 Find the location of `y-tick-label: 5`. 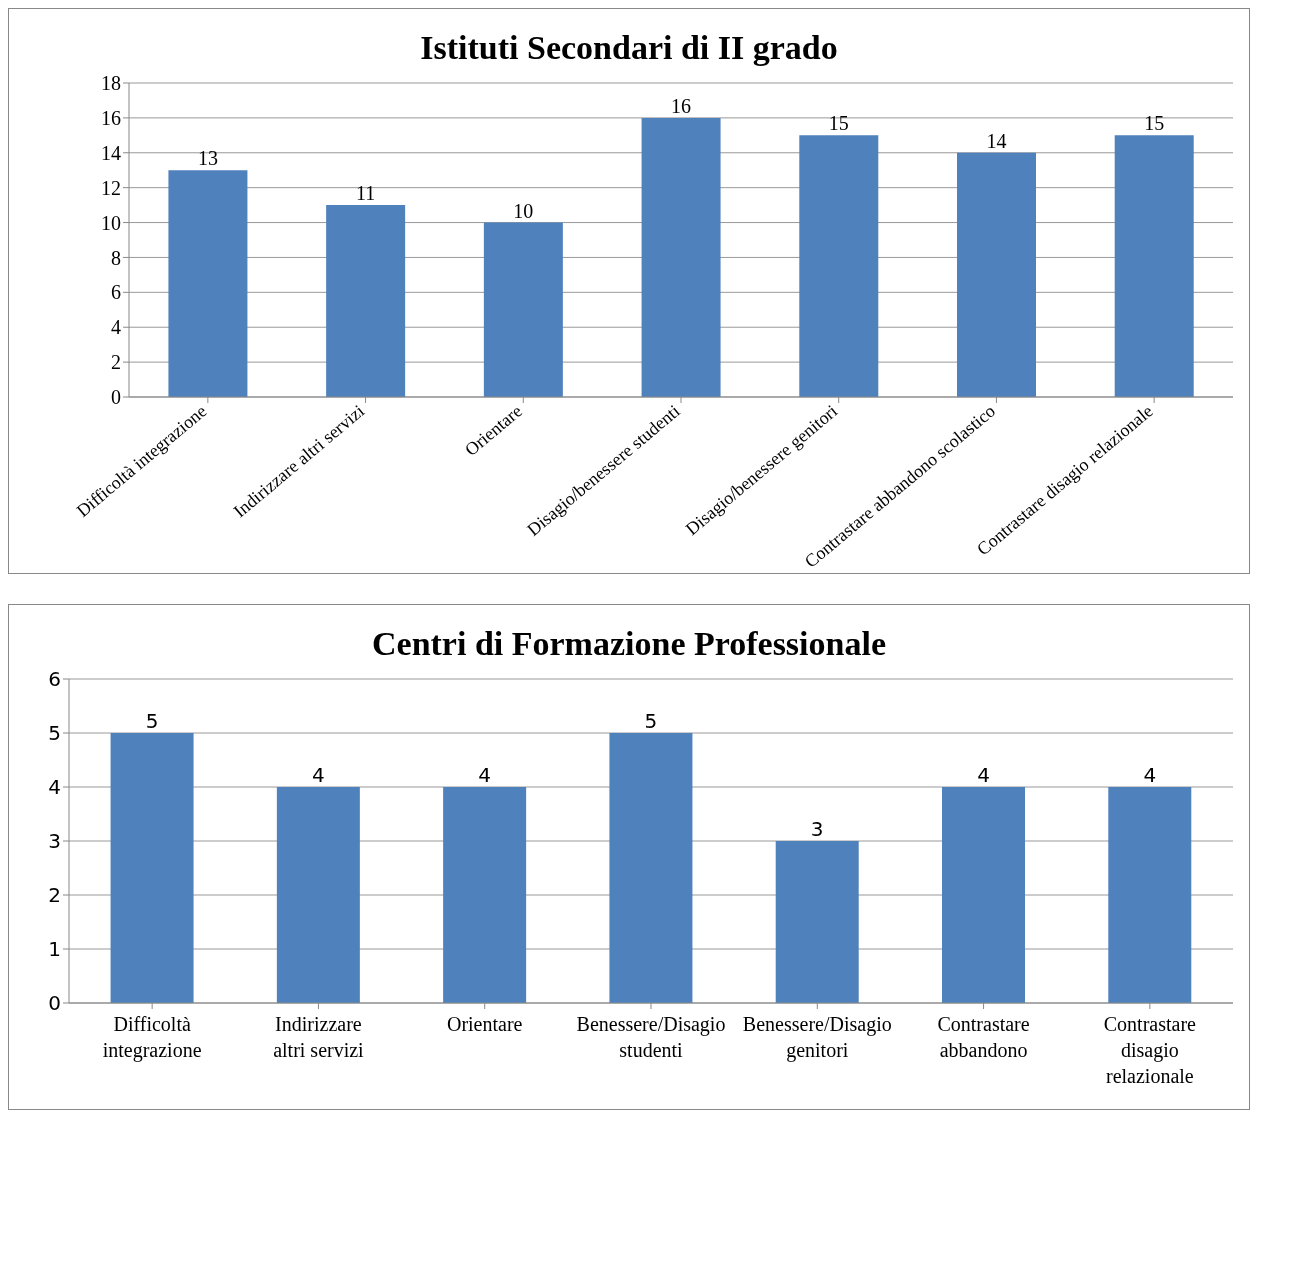

y-tick-label: 5 is located at coordinates (54, 733).